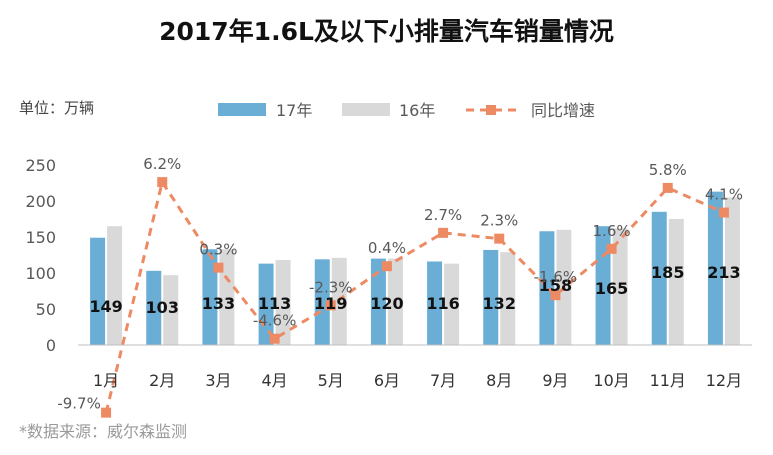 The image size is (773, 455). What do you see at coordinates (555, 380) in the screenshot?
I see `x-tick-label: 9月` at bounding box center [555, 380].